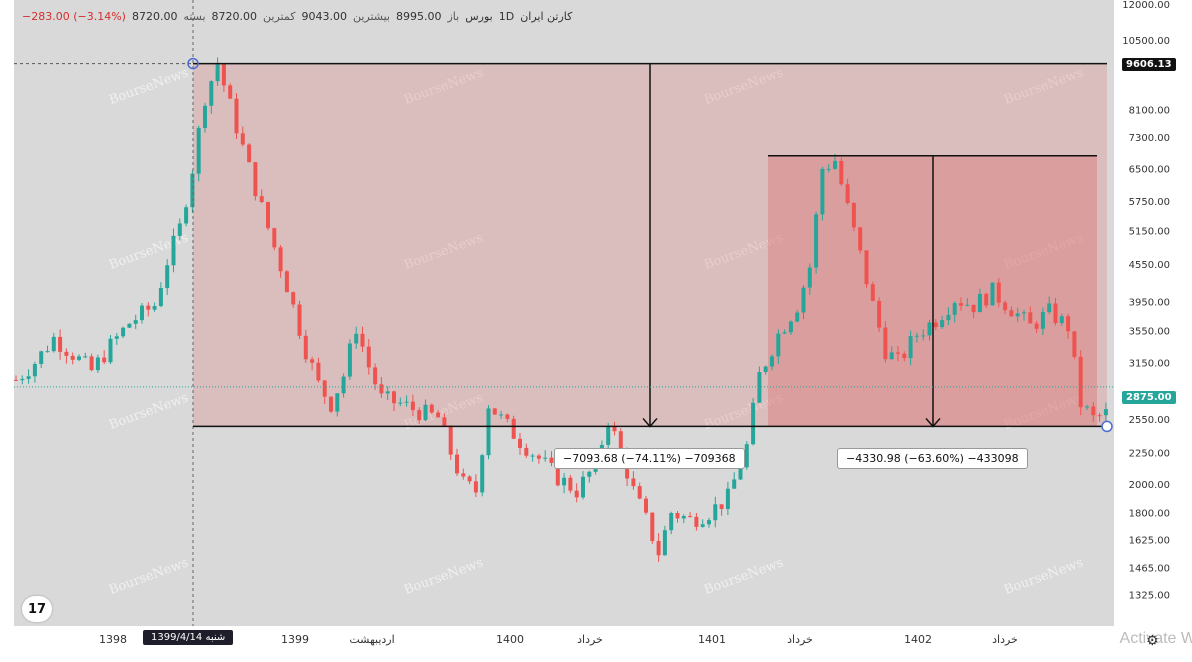  What do you see at coordinates (1149, 420) in the screenshot?
I see `price-axis-label: 2550.00` at bounding box center [1149, 420].